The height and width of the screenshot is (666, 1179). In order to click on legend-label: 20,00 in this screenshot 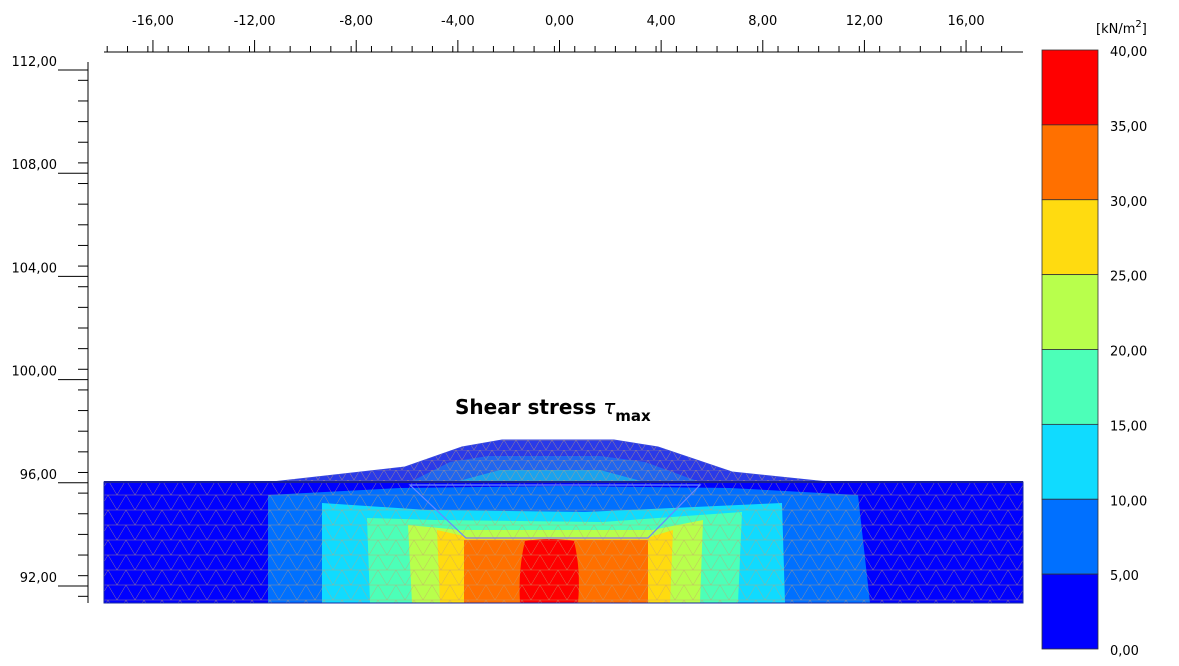, I will do `click(1128, 352)`.